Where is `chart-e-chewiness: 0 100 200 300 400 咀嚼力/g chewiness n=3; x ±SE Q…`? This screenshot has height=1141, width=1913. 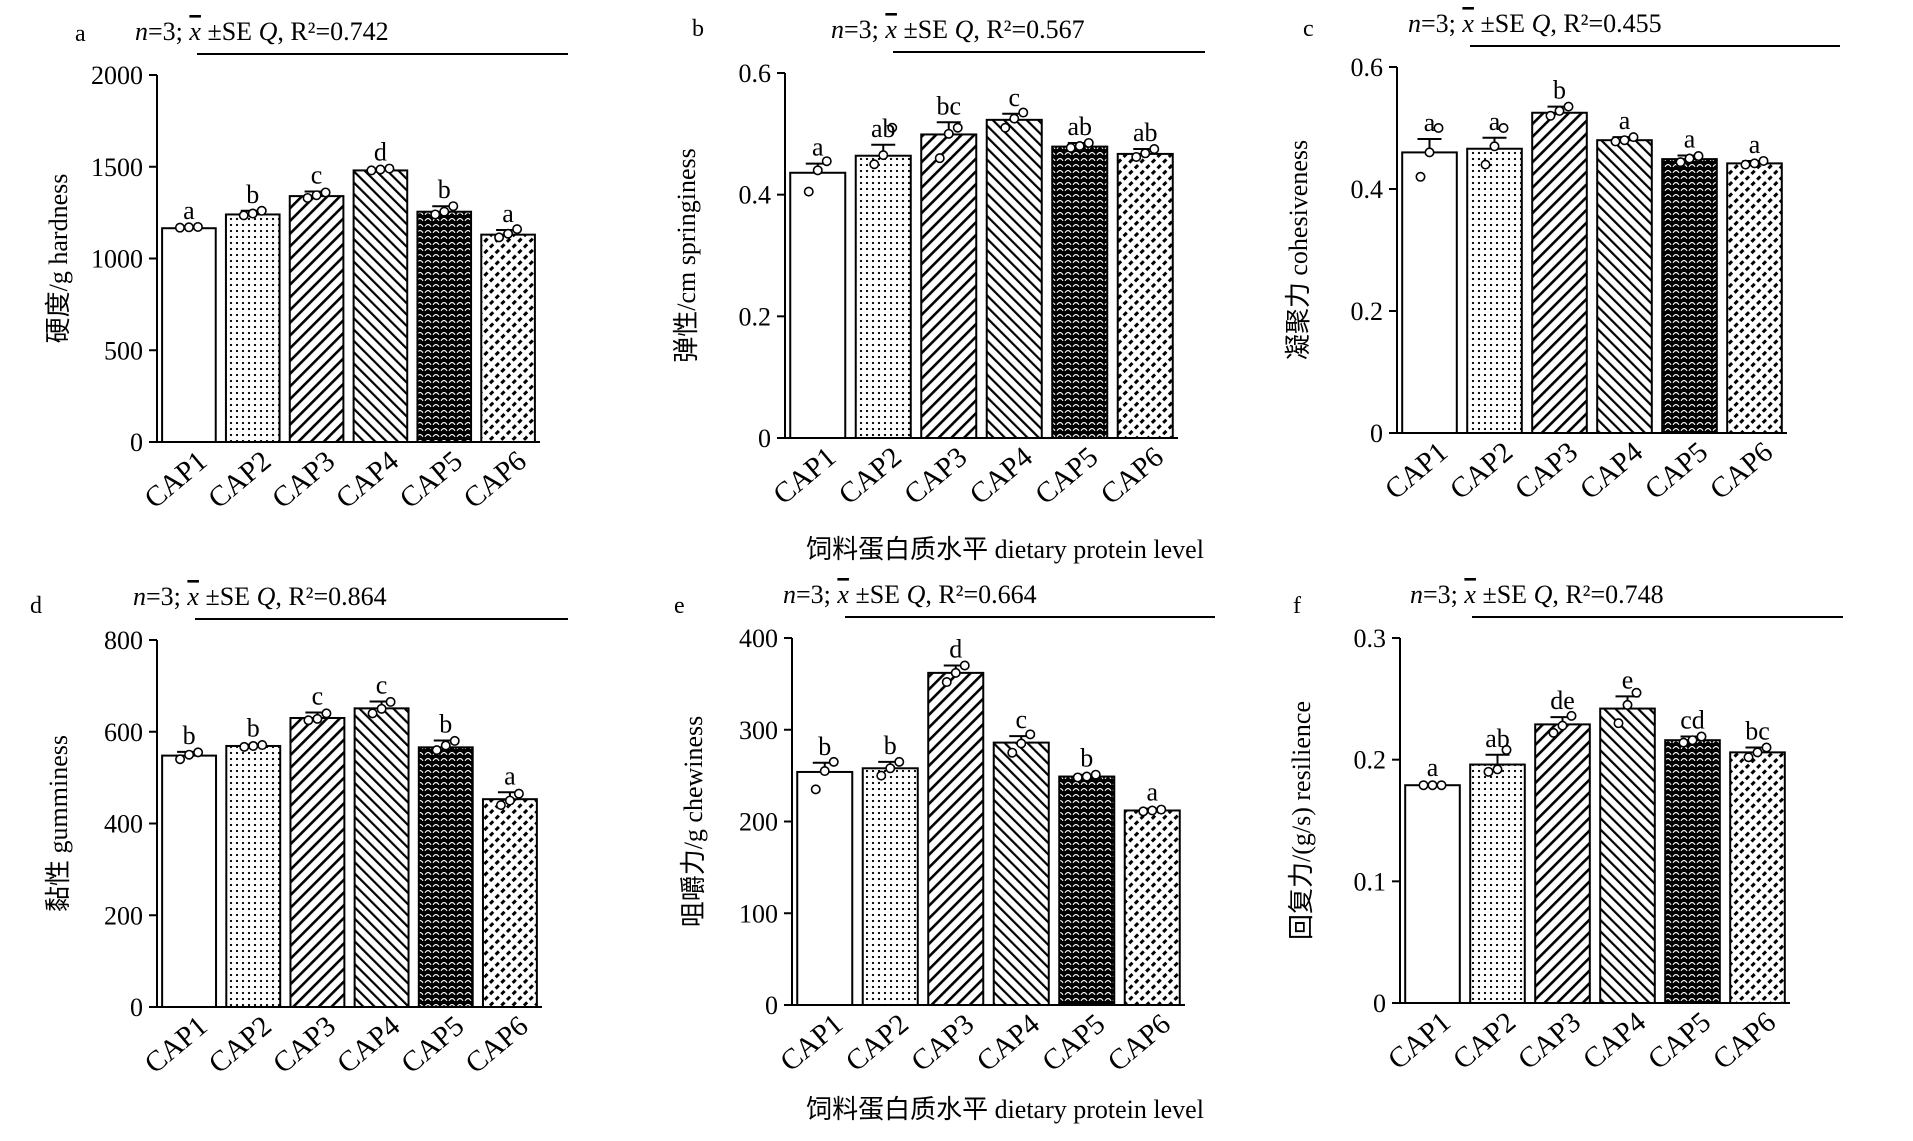 chart-e-chewiness: 0 100 200 300 400 咀嚼力/g chewiness n=3; x ±SE Q… is located at coordinates (947, 829).